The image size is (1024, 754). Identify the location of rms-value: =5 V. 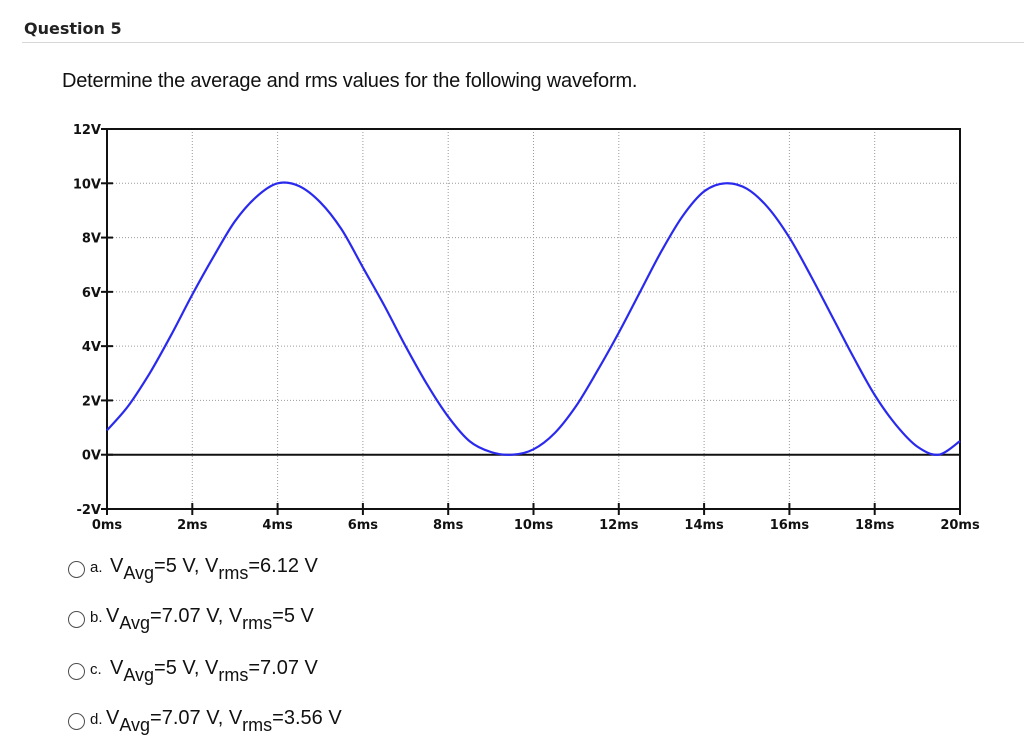
(293, 616).